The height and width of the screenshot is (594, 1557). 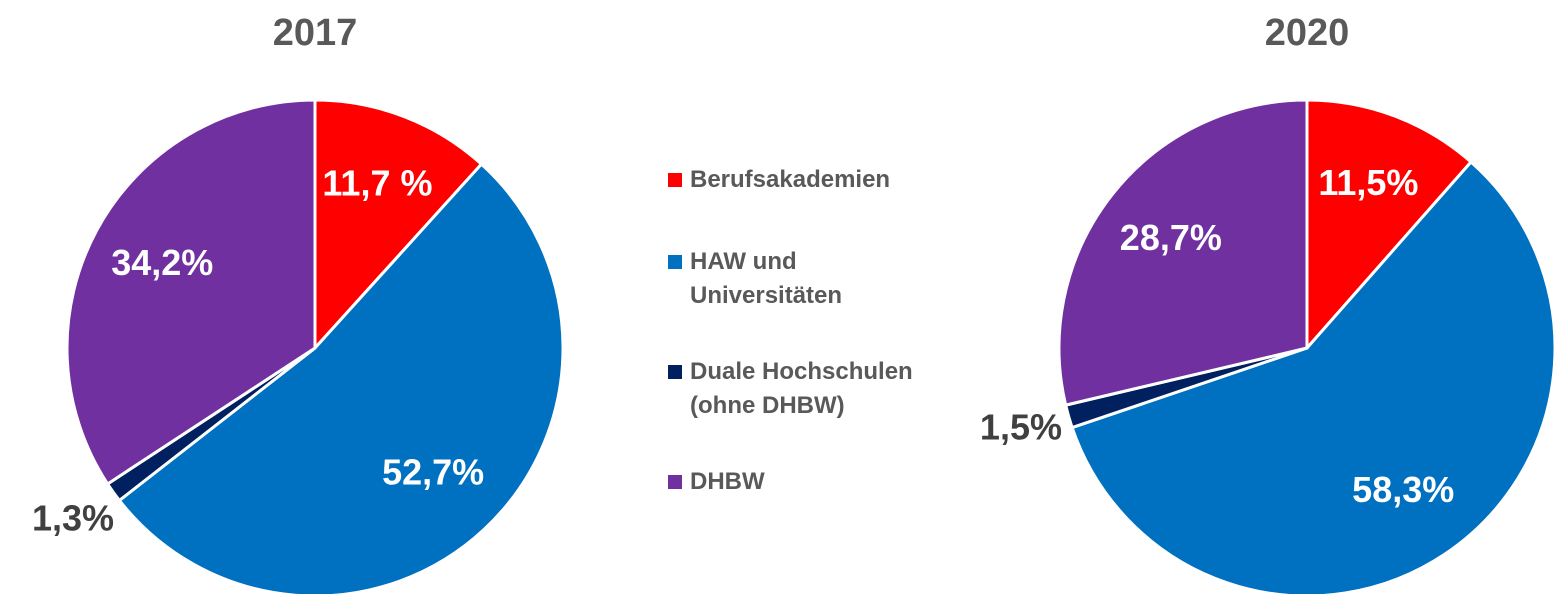 I want to click on data-label: 11,5%, so click(x=1368, y=182).